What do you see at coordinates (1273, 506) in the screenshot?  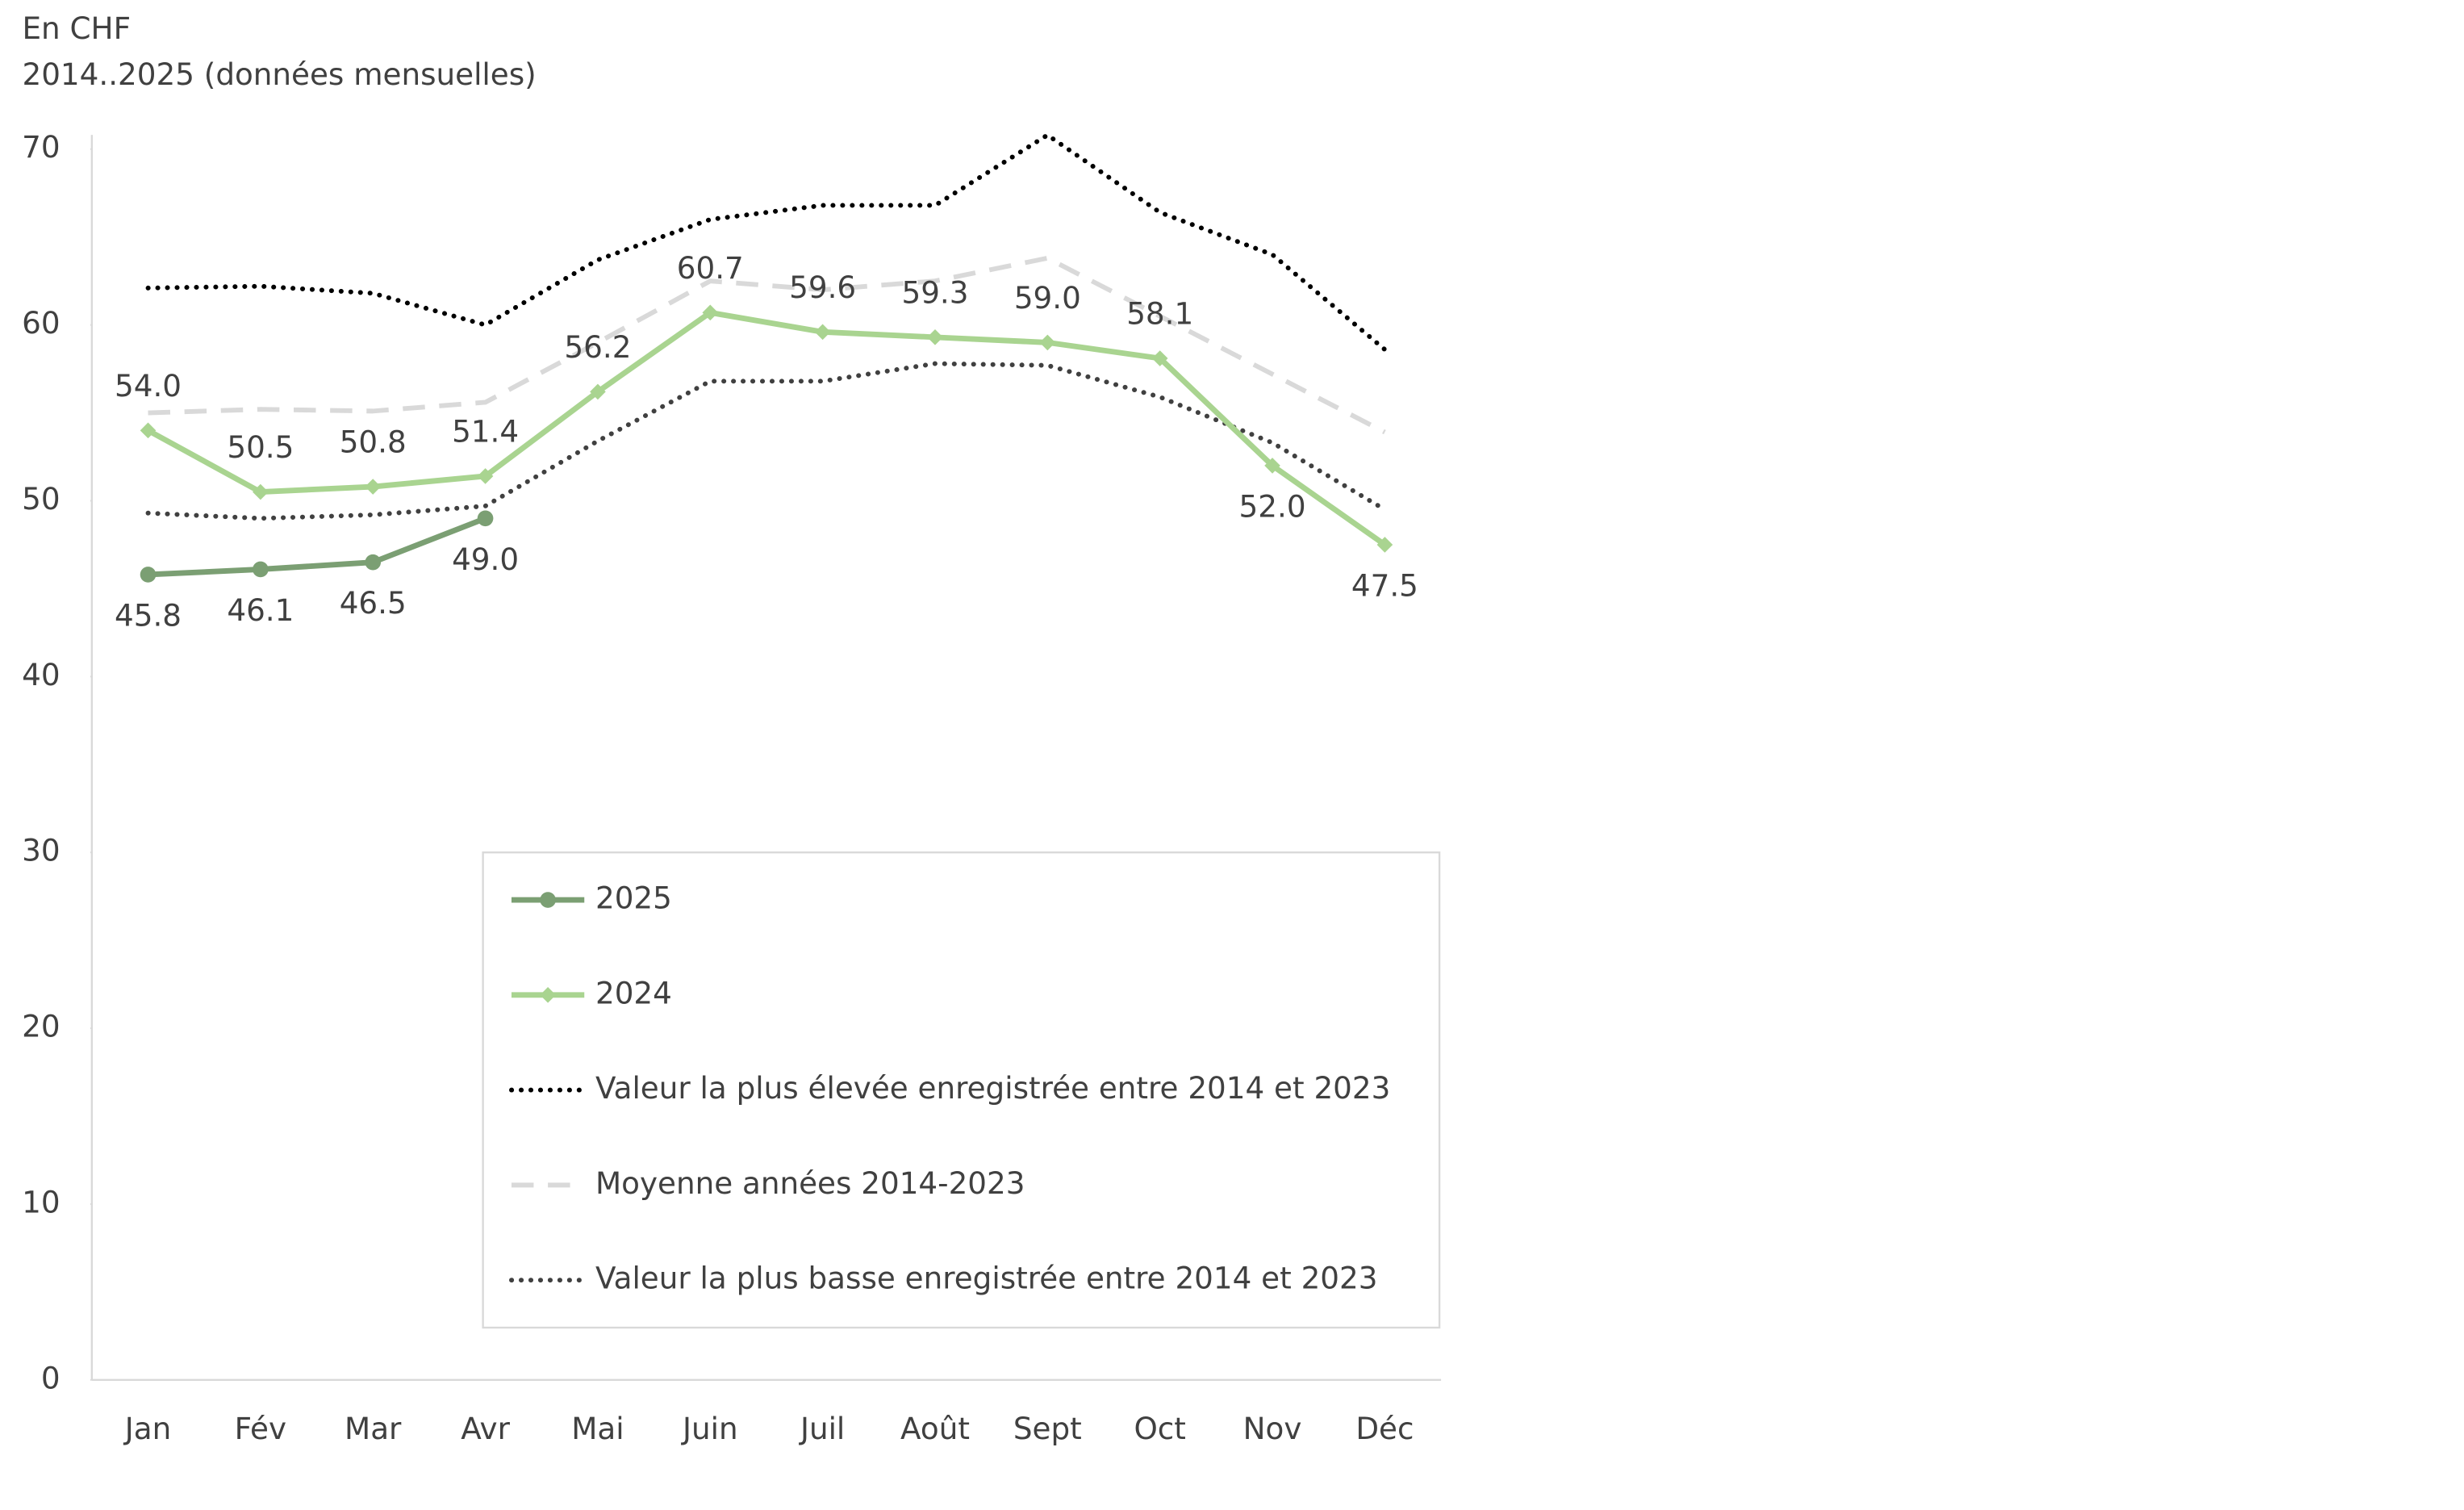 I see `data-label: 52.0` at bounding box center [1273, 506].